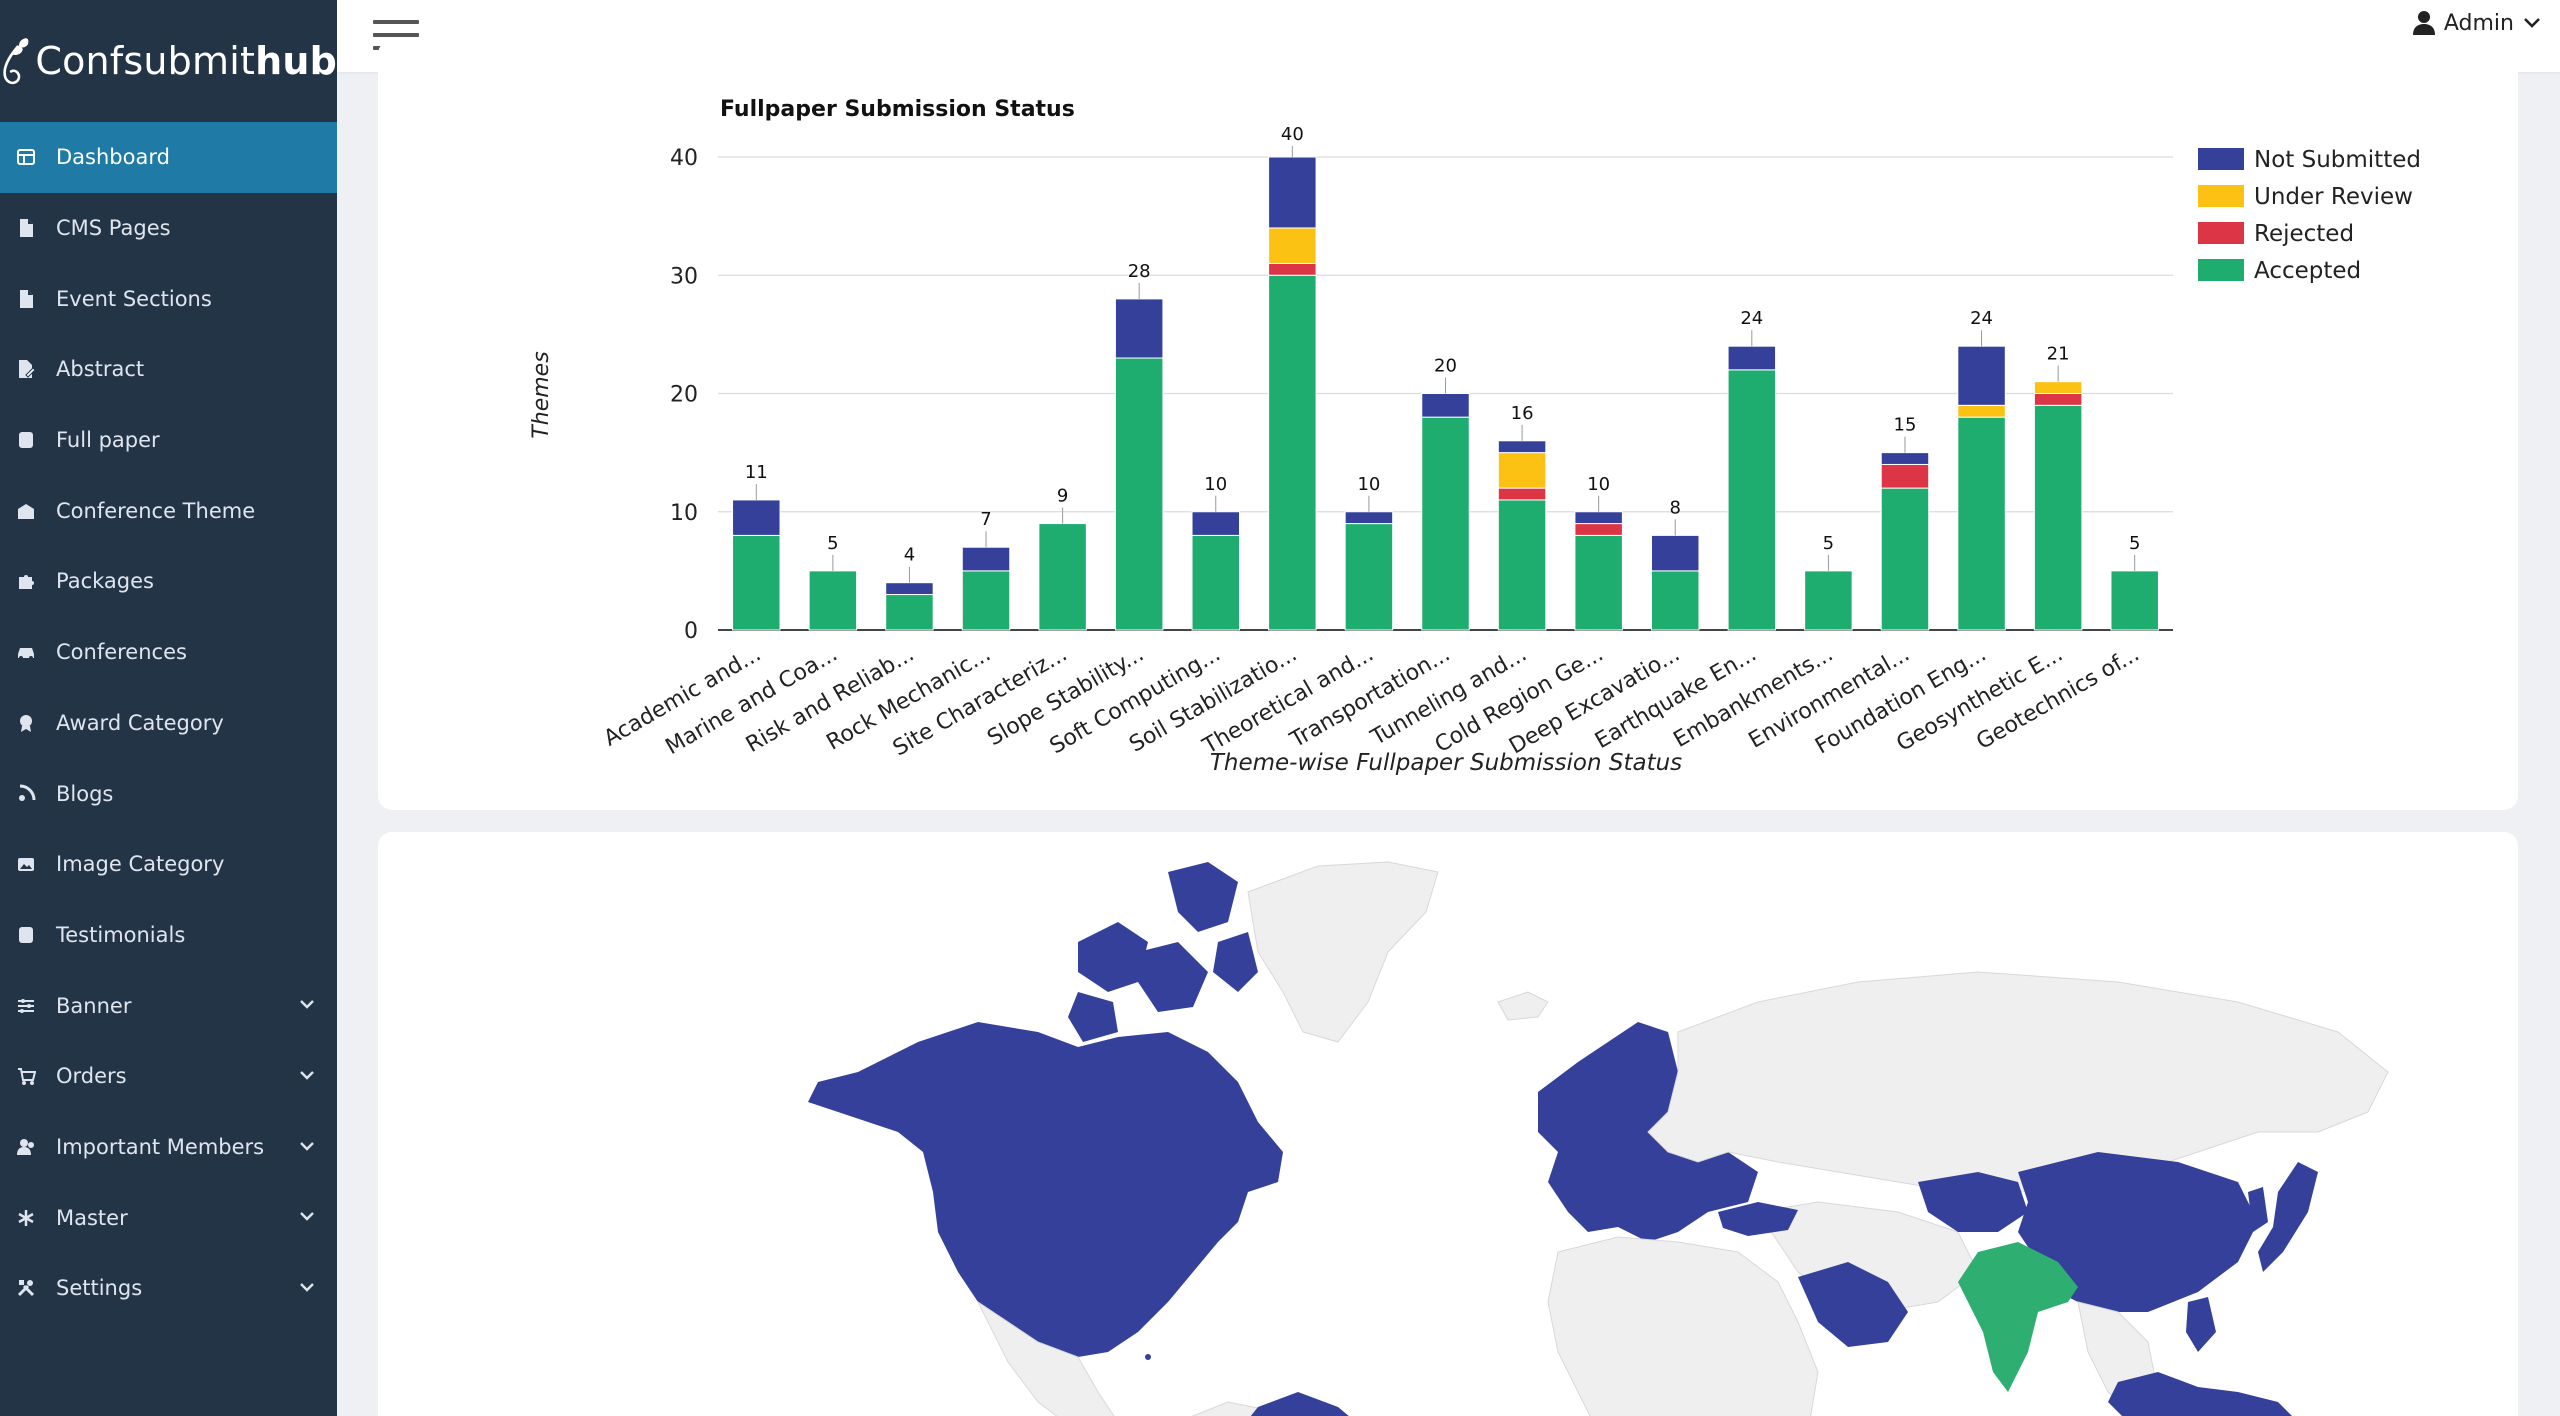  I want to click on brand-logo: Confsubmithub, so click(168, 61).